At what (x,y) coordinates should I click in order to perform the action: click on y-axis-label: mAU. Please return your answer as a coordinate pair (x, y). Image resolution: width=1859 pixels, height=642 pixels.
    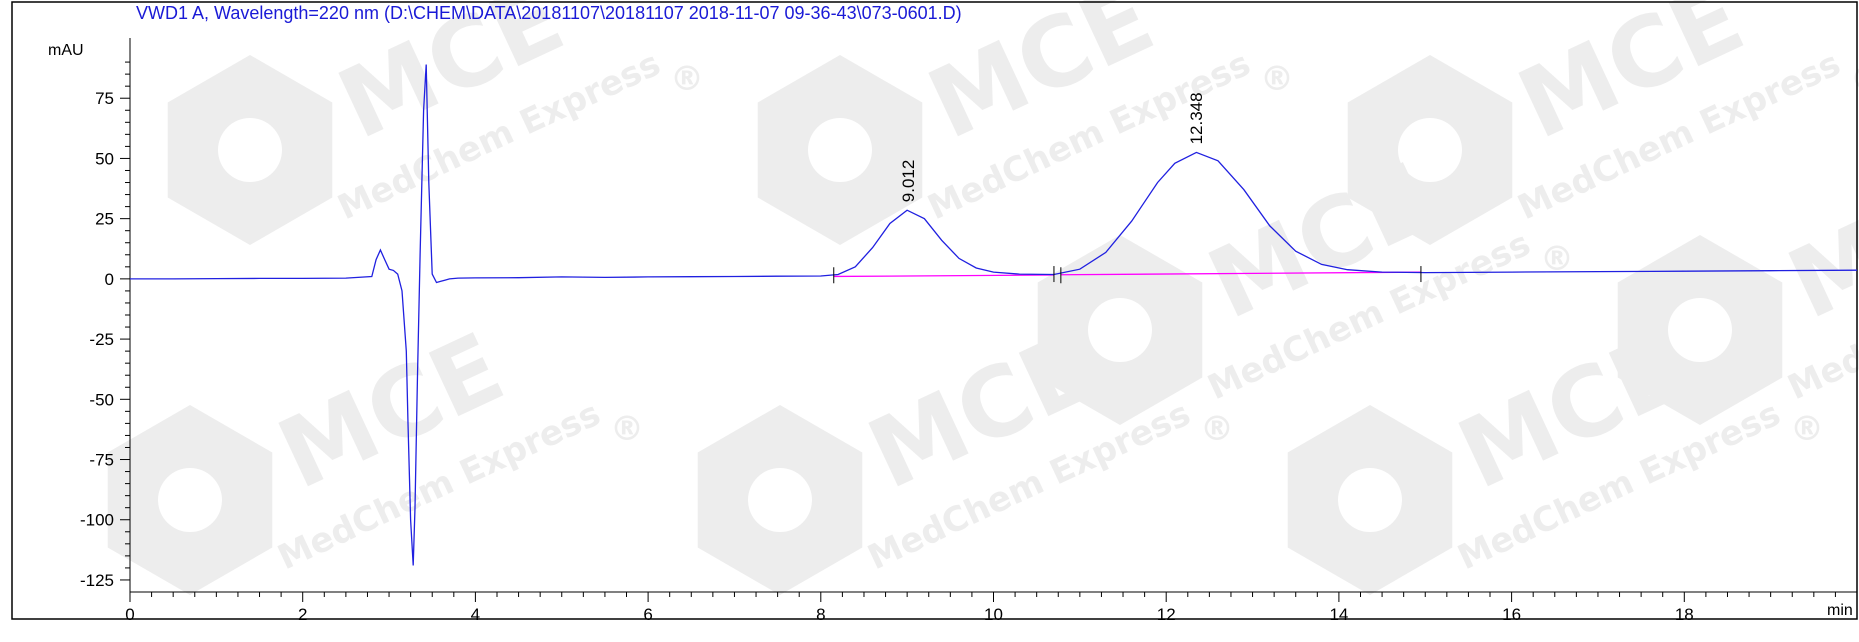
    Looking at the image, I should click on (66, 50).